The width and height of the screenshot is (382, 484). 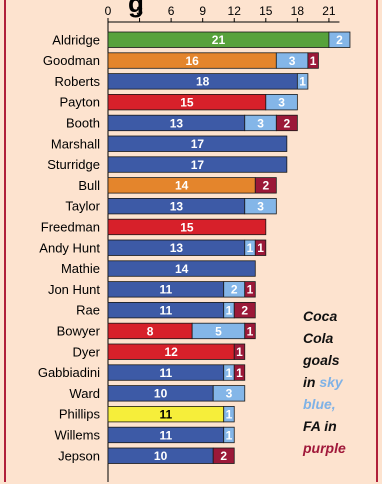 I want to click on legend-line-4: in sky, so click(x=338, y=382).